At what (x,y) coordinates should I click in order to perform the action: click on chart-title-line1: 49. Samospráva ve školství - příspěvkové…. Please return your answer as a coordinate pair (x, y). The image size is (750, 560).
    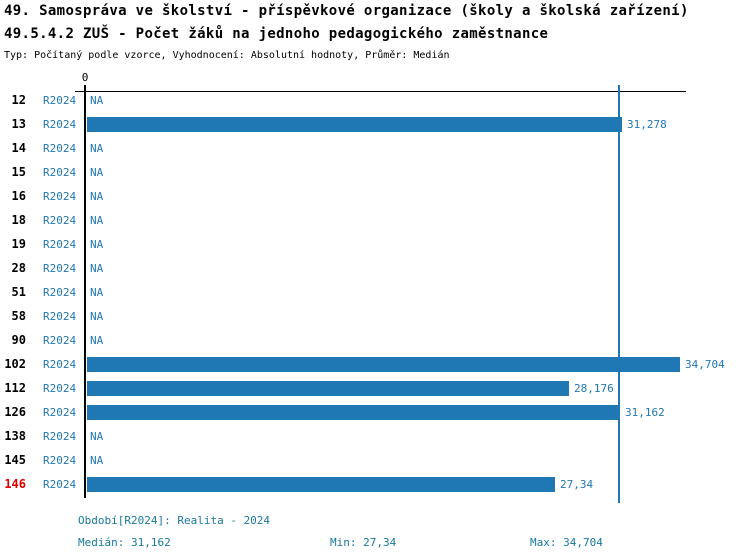
    Looking at the image, I should click on (346, 11).